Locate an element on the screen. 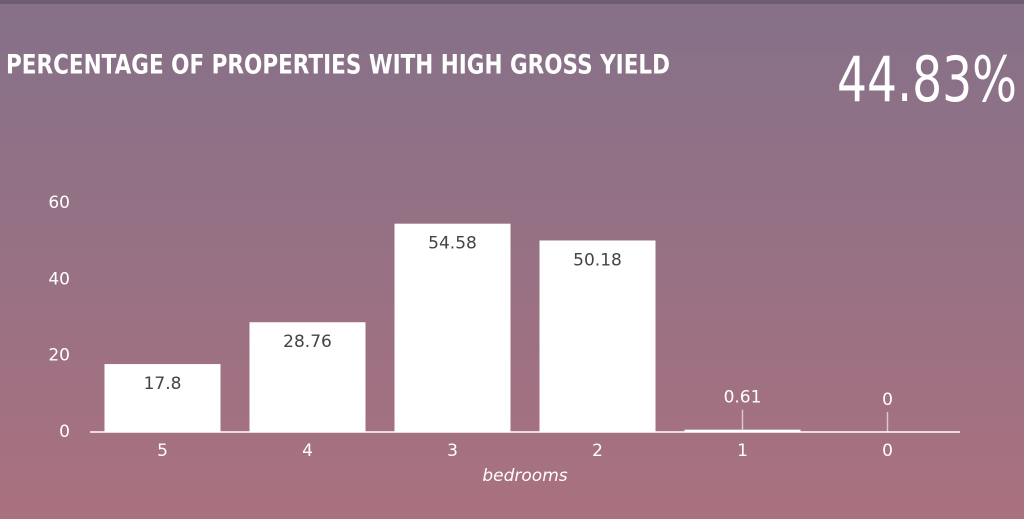 The image size is (1024, 519). data-label: 17.8 is located at coordinates (163, 384).